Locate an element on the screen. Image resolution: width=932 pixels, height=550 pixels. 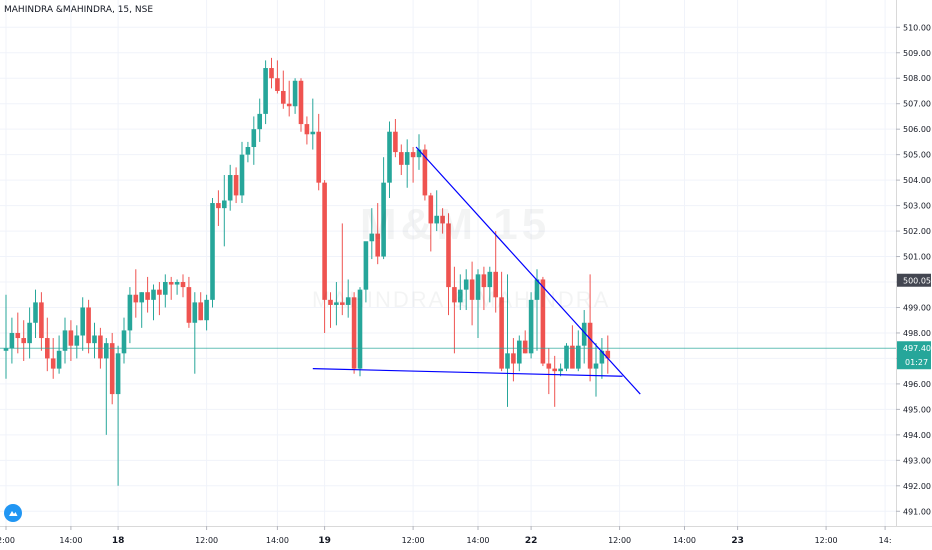
y-tick-label: 491.00 is located at coordinates (917, 511).